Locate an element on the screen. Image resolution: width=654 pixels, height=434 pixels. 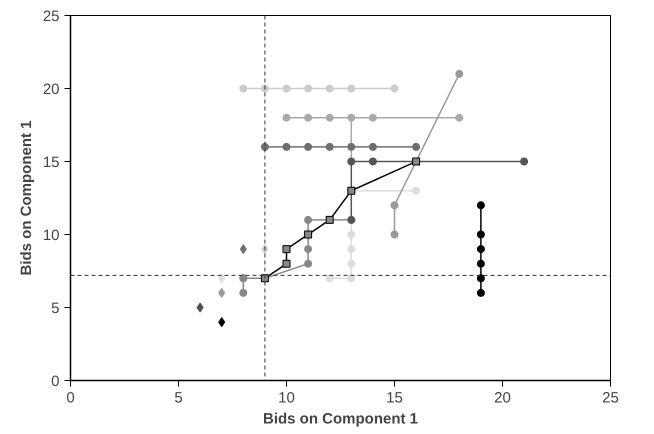
y-axis-title: Bids on Component 1 is located at coordinates (26, 198).